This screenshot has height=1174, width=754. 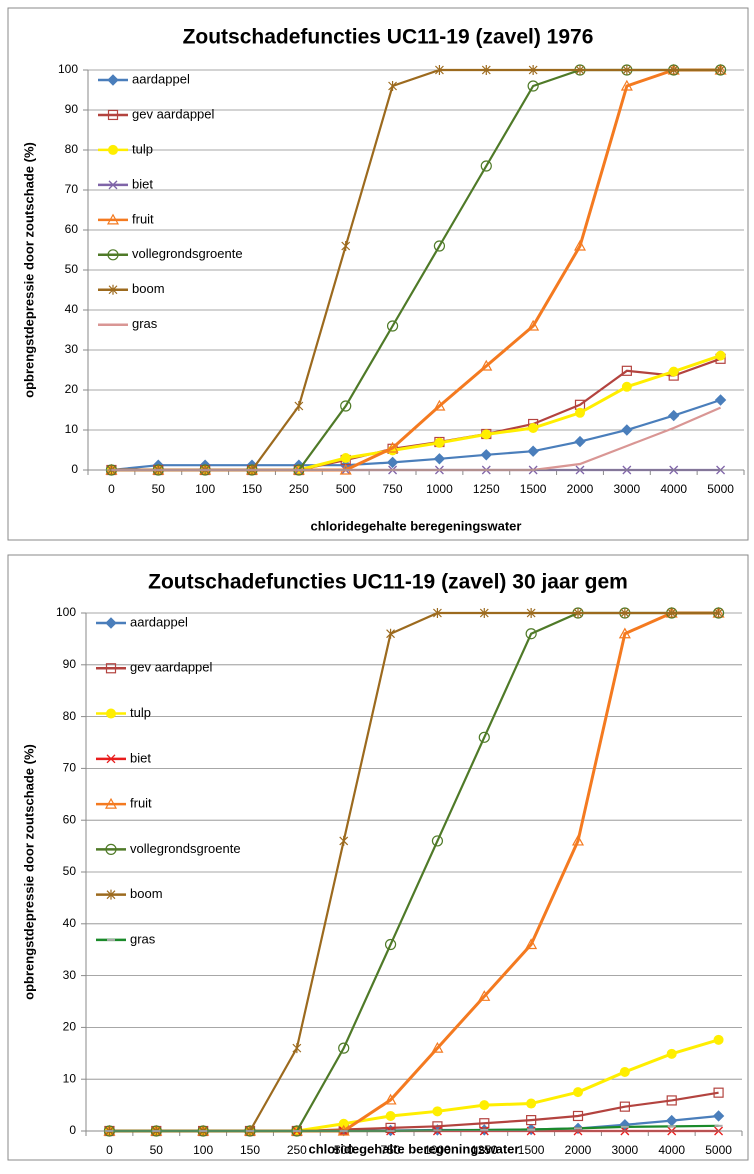 What do you see at coordinates (393, 489) in the screenshot?
I see `x-tick-label: 750` at bounding box center [393, 489].